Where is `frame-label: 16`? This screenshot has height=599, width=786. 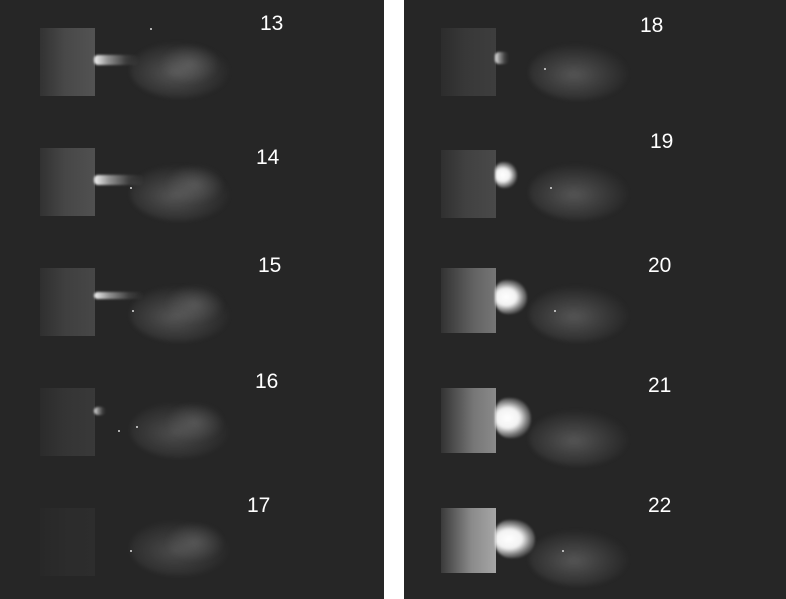
frame-label: 16 is located at coordinates (267, 381).